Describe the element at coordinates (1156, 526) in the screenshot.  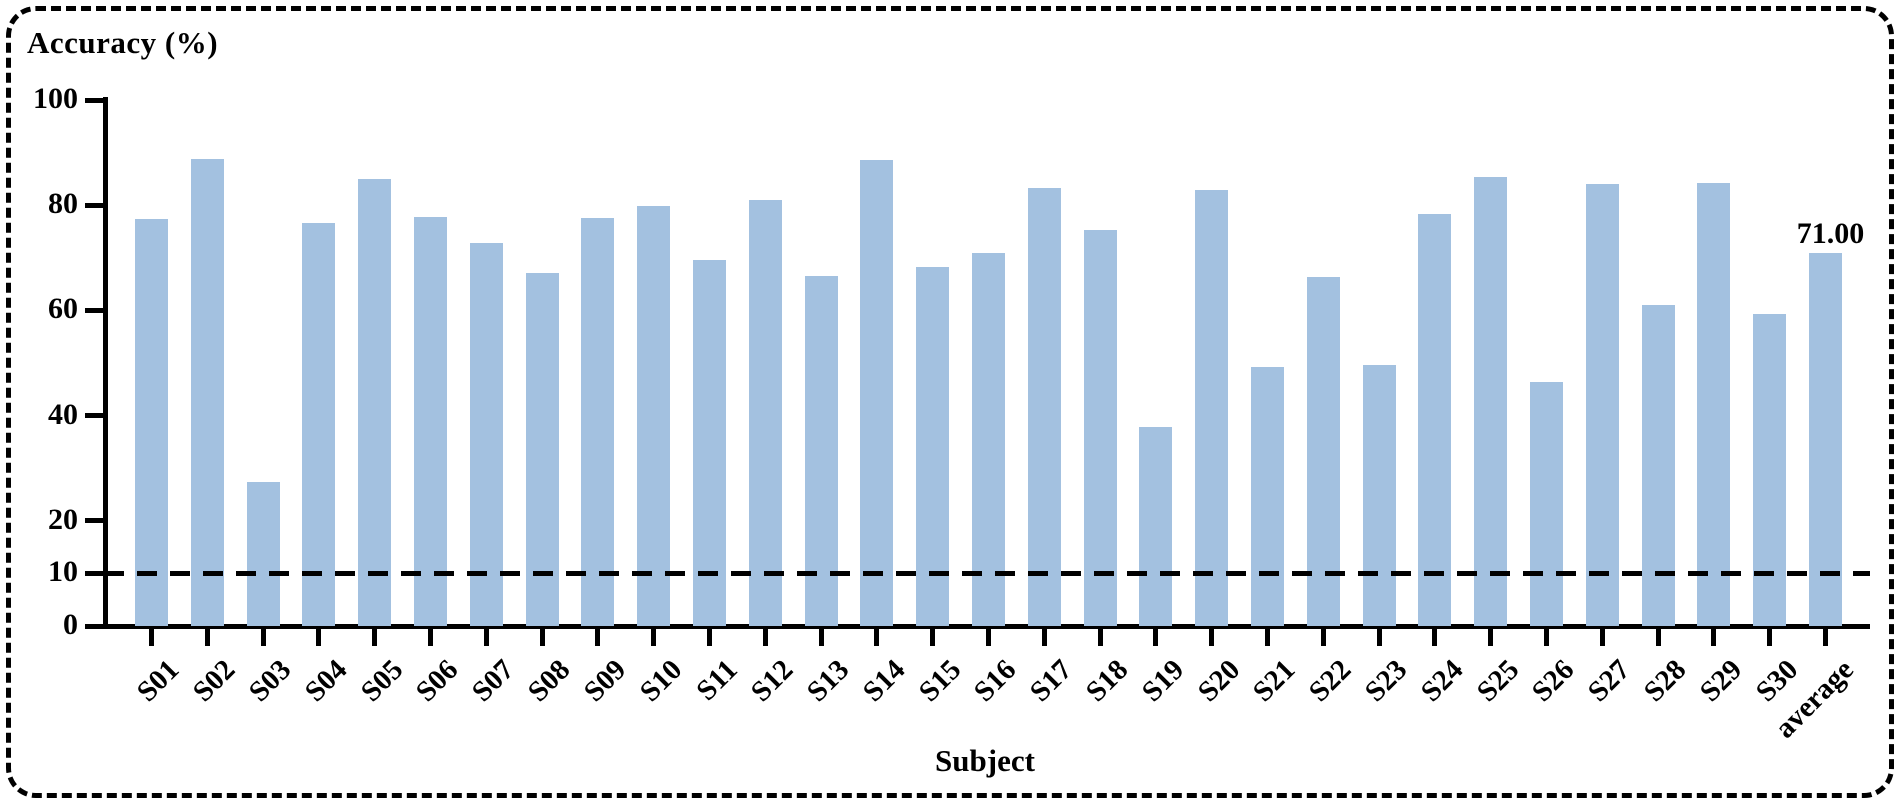
I see `bar-S19` at that location.